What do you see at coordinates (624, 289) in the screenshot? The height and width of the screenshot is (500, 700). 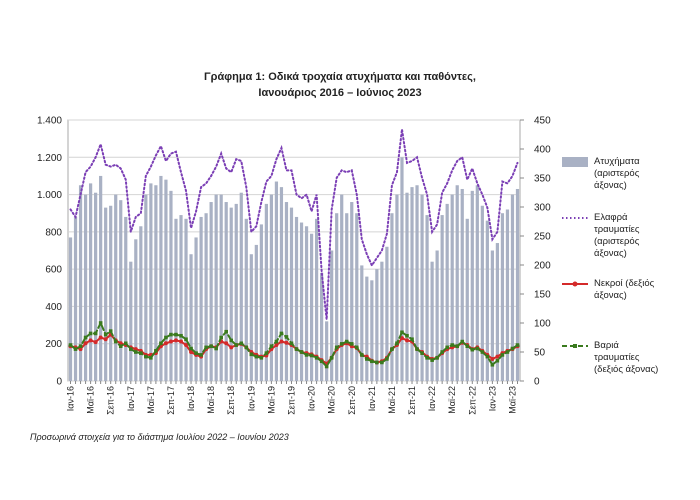 I see `legend-label: Νεκροί (δεξιός άξονας)` at bounding box center [624, 289].